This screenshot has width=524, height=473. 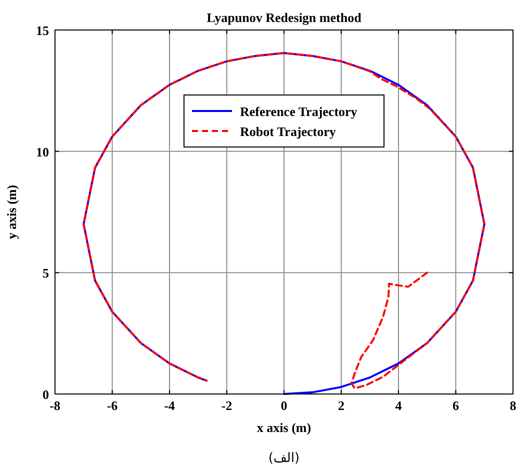 I want to click on x-tick-label: -2, so click(x=226, y=405).